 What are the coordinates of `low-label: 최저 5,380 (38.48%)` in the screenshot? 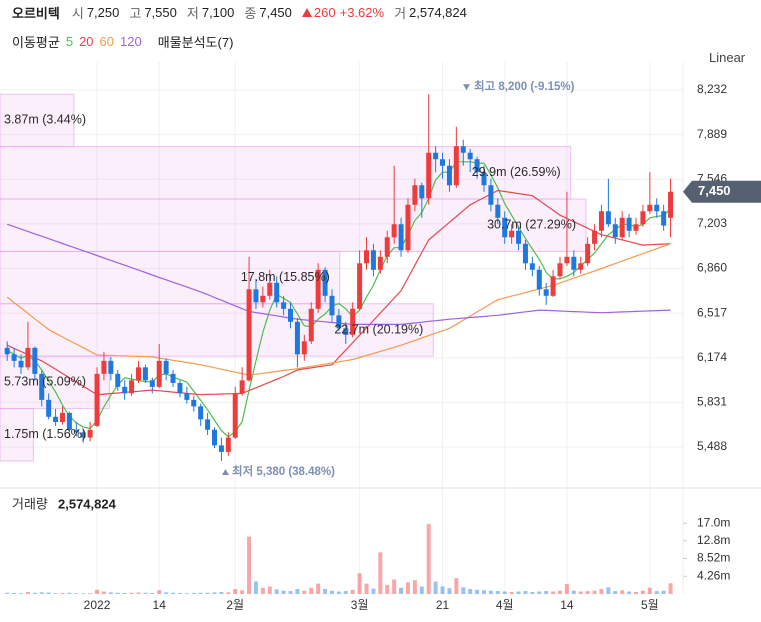 It's located at (283, 471).